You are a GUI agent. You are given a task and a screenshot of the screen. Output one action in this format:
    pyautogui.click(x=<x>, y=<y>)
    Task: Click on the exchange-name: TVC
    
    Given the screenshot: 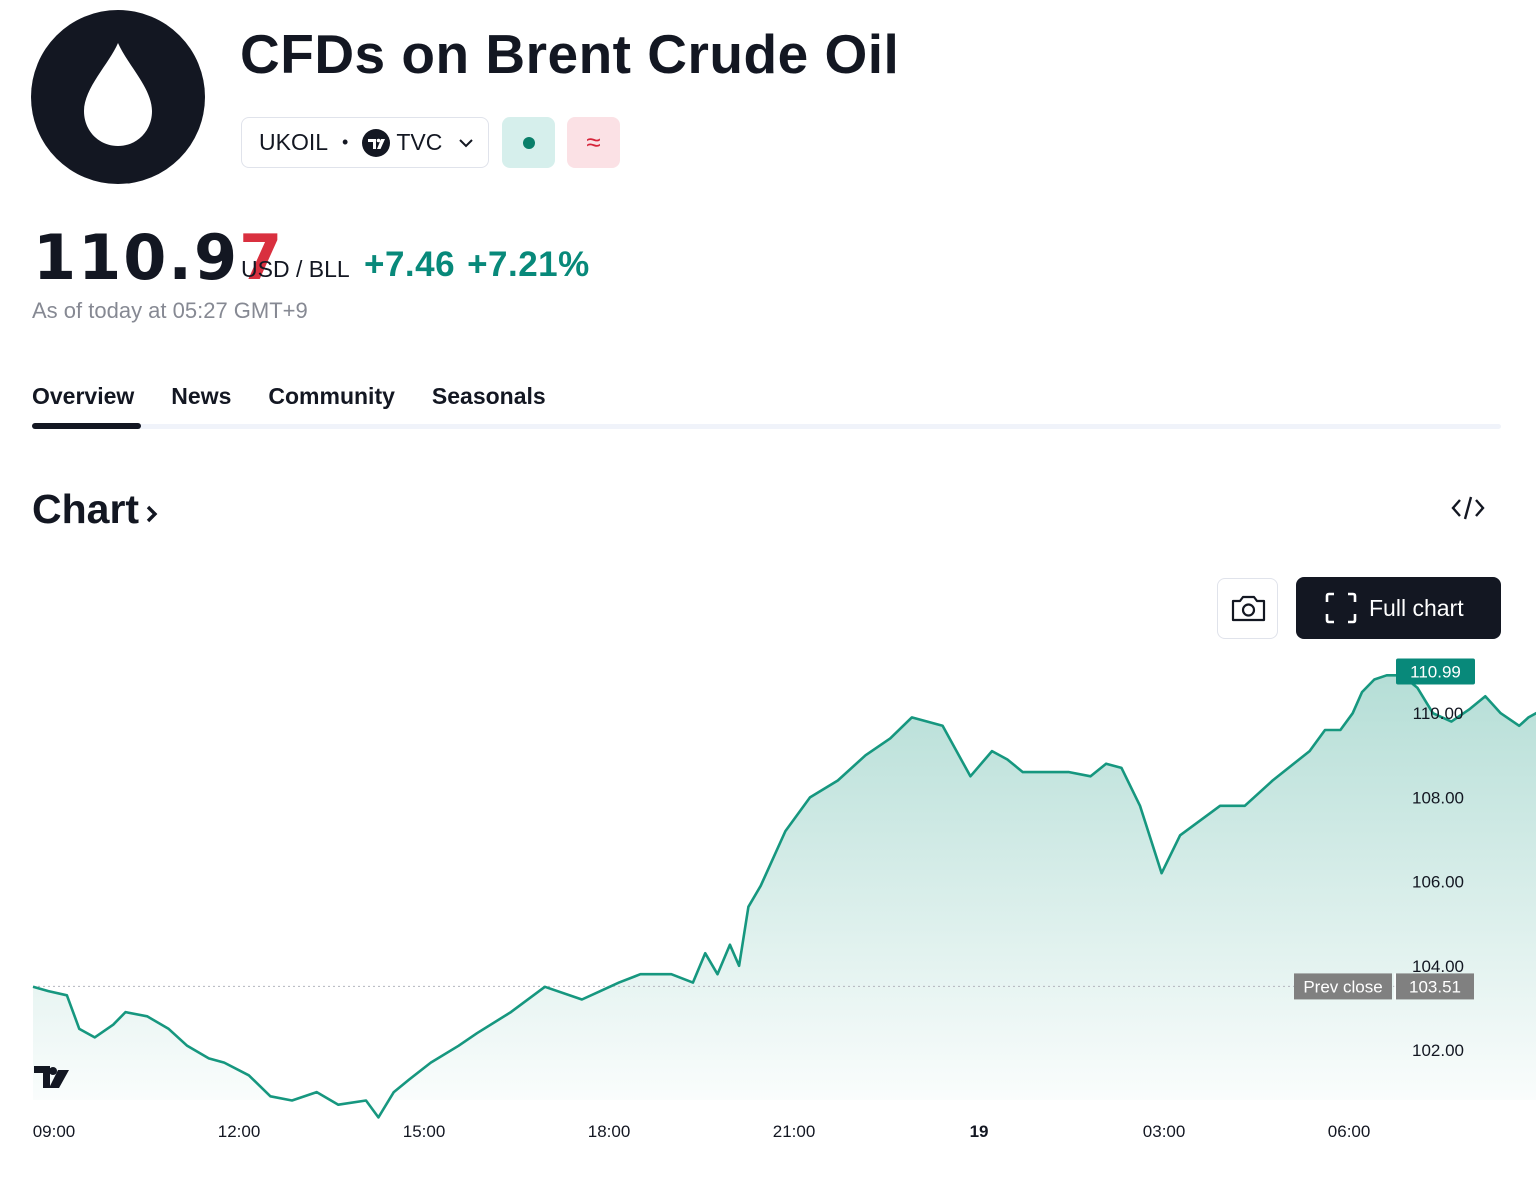 What is the action you would take?
    pyautogui.click(x=419, y=142)
    